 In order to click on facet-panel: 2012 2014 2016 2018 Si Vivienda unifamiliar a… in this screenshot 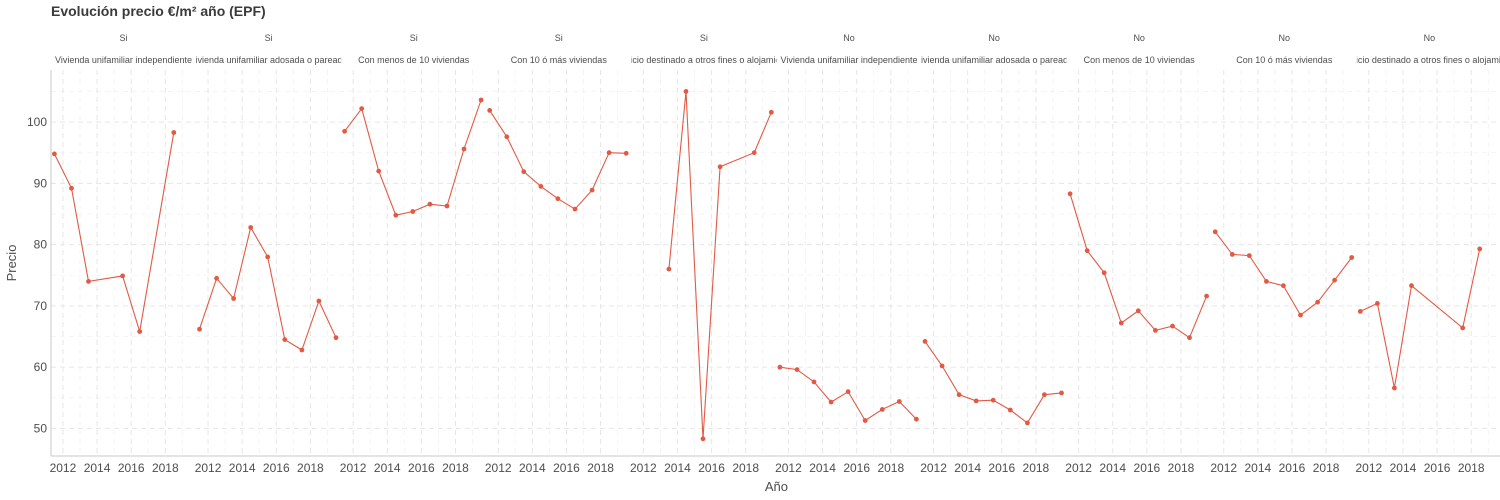, I will do `click(268, 254)`.